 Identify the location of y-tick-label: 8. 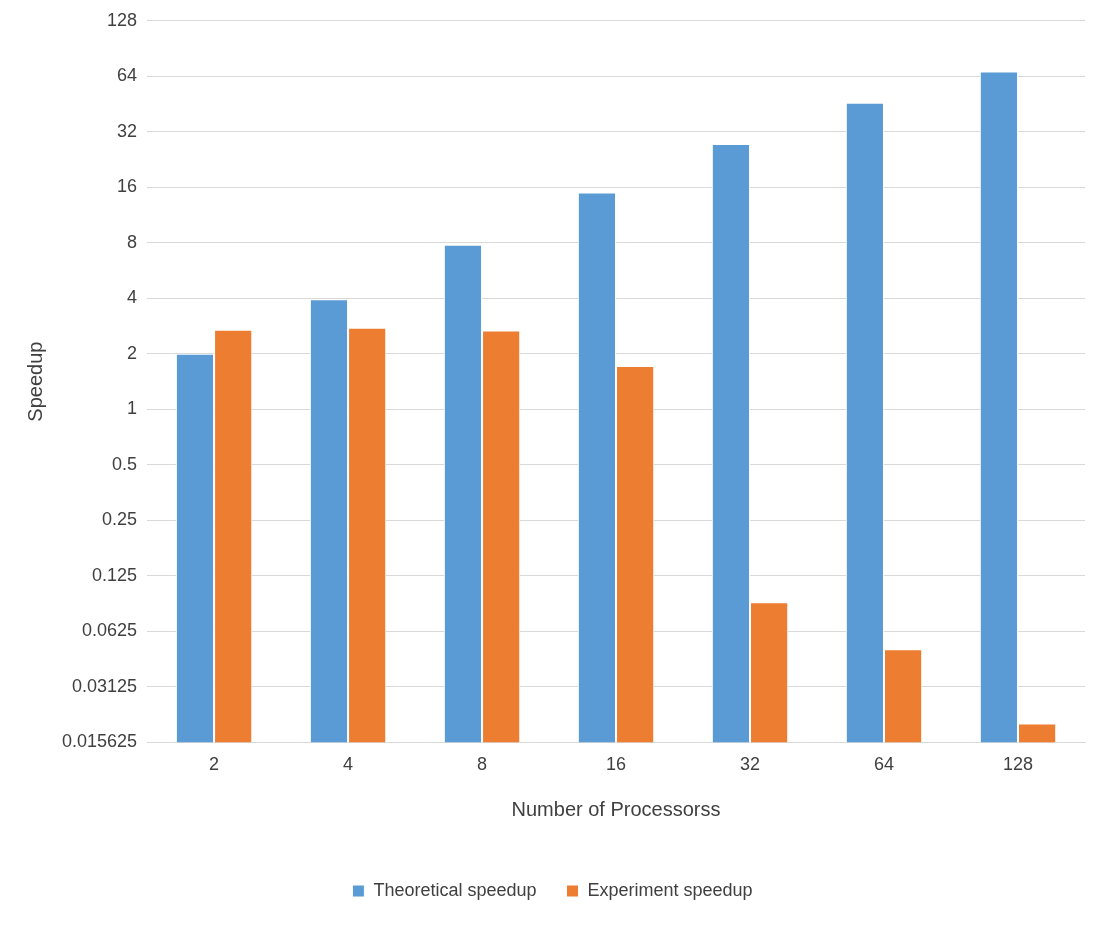
(132, 241).